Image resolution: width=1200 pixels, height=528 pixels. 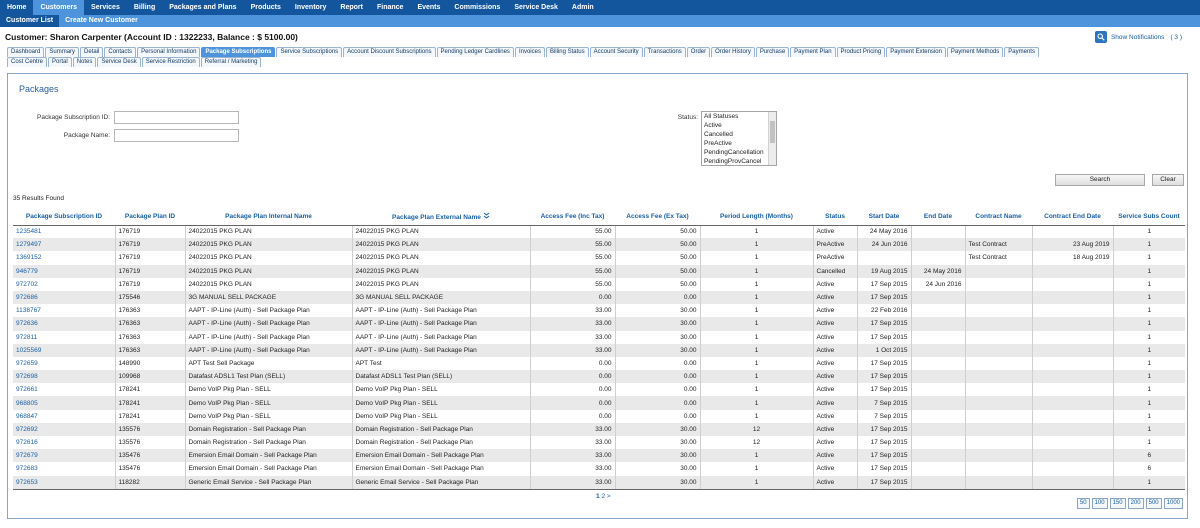 I want to click on nav-inventory: Inventory, so click(x=310, y=7).